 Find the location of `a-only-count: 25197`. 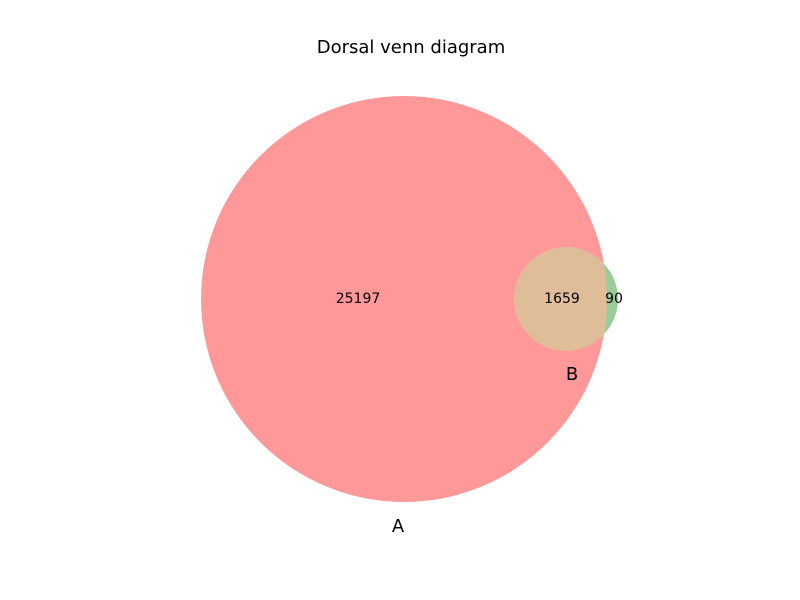

a-only-count: 25197 is located at coordinates (358, 299).